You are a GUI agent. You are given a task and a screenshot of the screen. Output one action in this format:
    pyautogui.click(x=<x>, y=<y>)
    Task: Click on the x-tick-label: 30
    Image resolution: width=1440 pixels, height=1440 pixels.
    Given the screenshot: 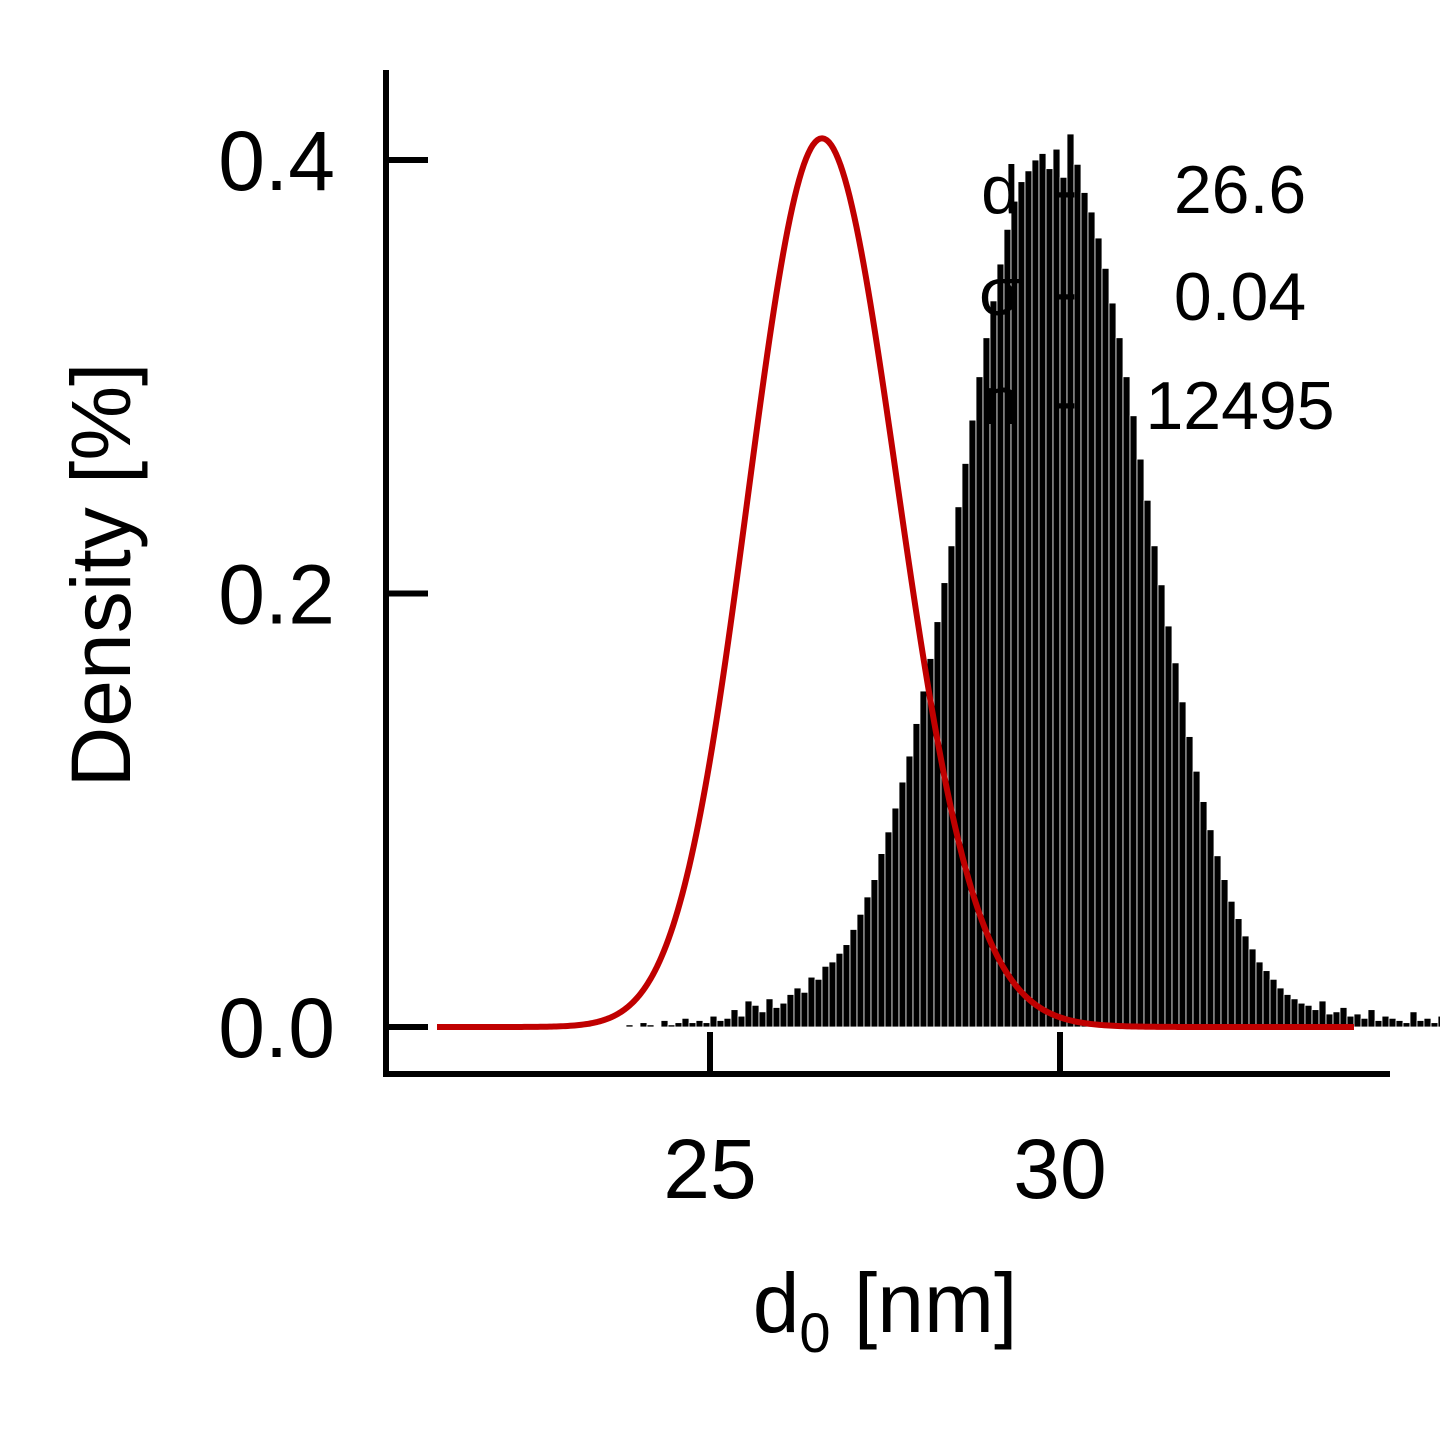 What is the action you would take?
    pyautogui.click(x=1059, y=1169)
    